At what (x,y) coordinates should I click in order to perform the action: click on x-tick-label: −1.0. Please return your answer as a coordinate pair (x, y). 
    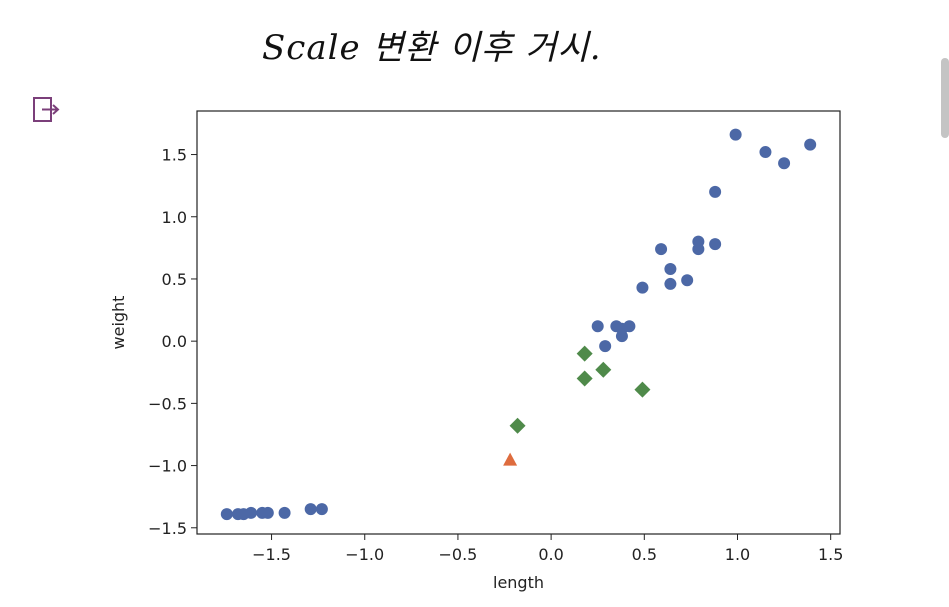
    Looking at the image, I should click on (364, 554).